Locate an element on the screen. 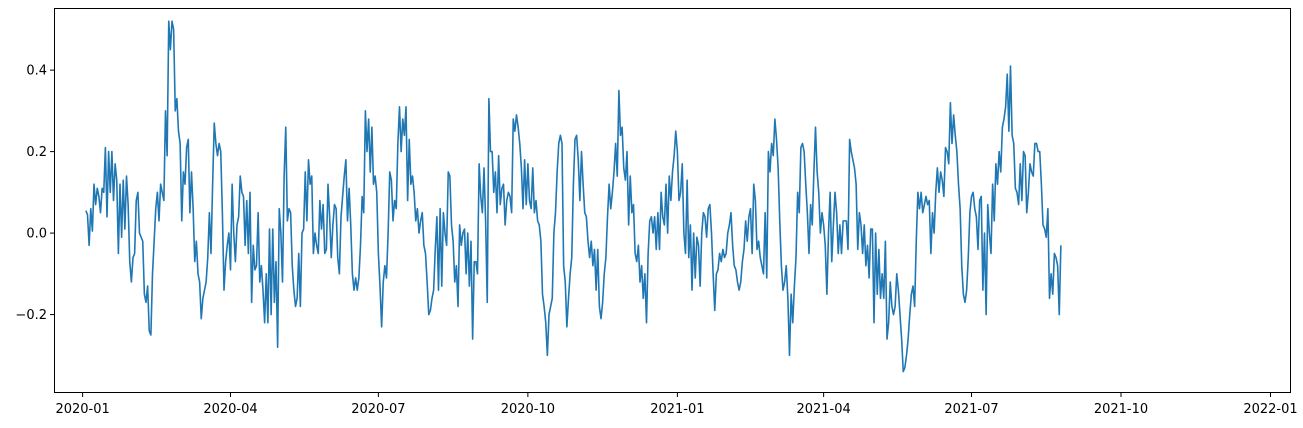 The height and width of the screenshot is (428, 1303). x-tick-label: 2021-01 is located at coordinates (677, 409).